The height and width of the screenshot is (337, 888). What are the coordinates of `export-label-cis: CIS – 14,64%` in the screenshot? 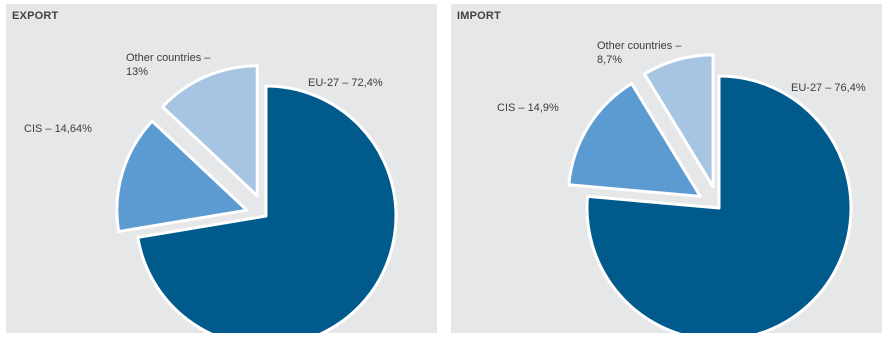 It's located at (58, 129).